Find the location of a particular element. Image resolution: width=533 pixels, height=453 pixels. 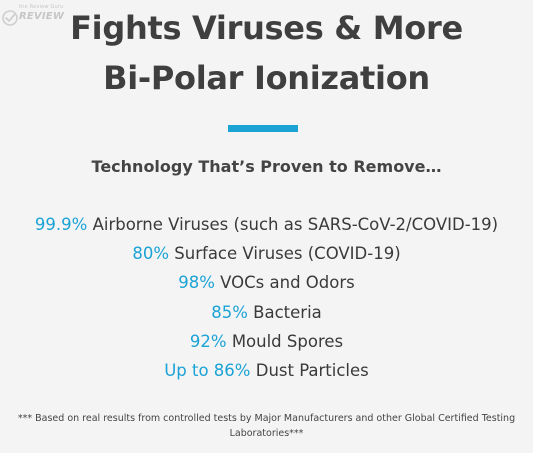

stat-label: Mould Spores is located at coordinates (287, 341).